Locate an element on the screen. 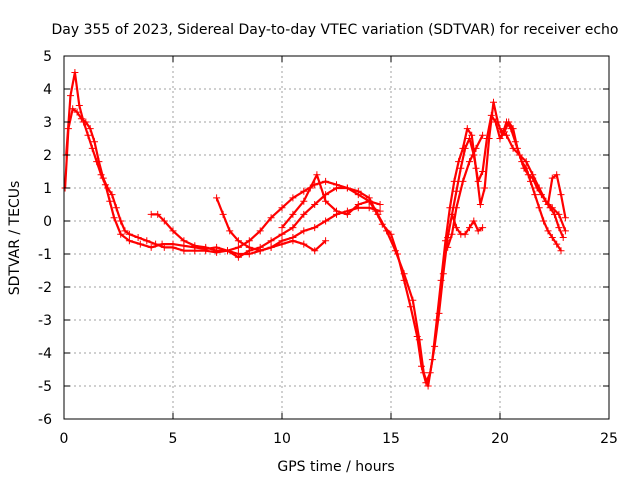  x-axis-label: GPS time / hours is located at coordinates (335, 467).